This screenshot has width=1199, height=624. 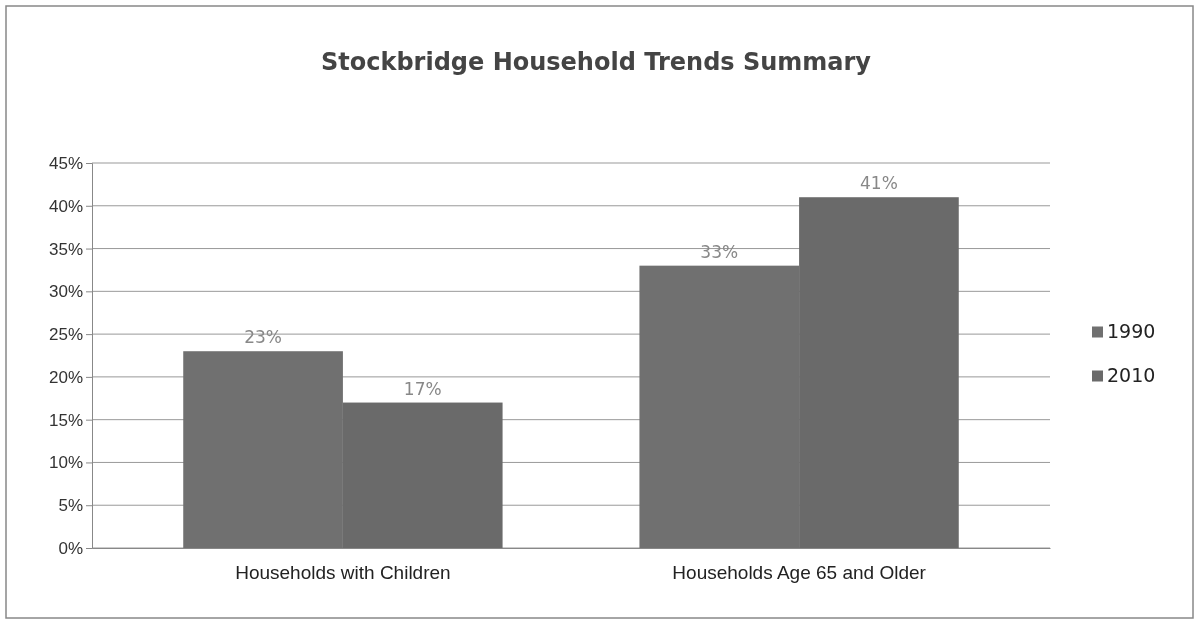 I want to click on legend-label: 1990, so click(x=1131, y=330).